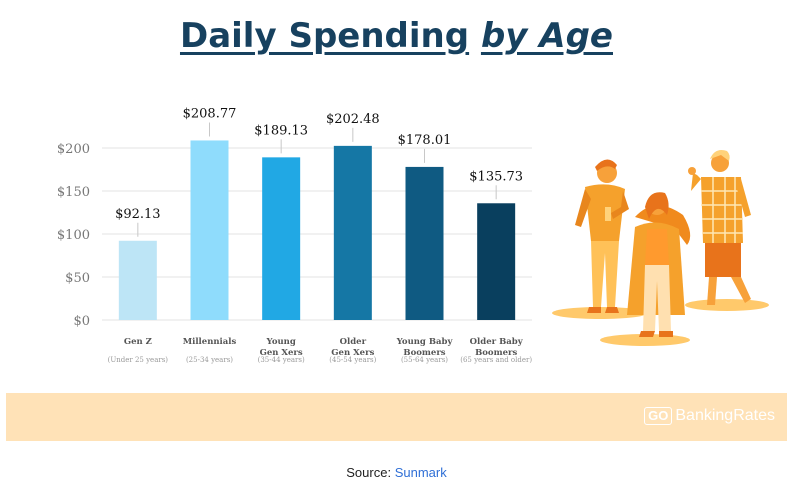 The height and width of the screenshot is (480, 793). What do you see at coordinates (210, 113) in the screenshot?
I see `data-label: $208.77` at bounding box center [210, 113].